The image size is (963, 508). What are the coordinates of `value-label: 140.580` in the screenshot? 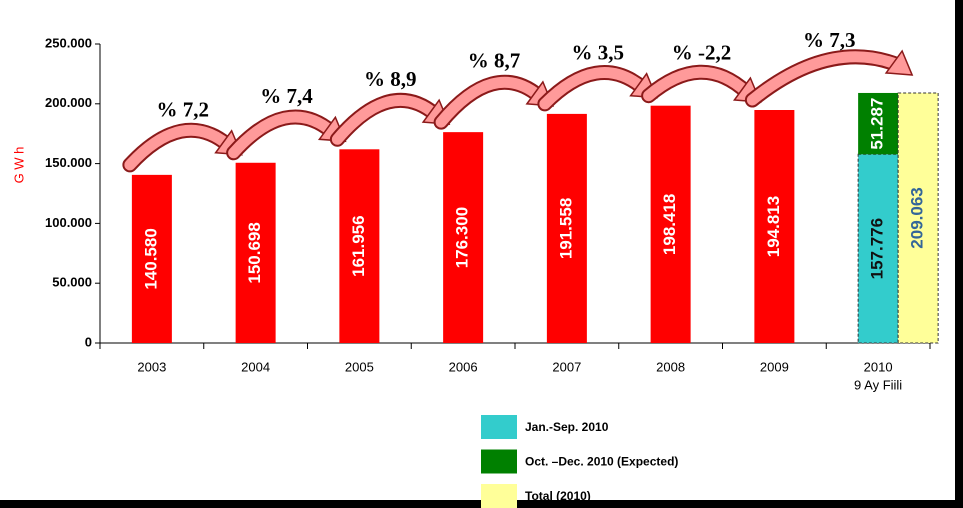 It's located at (150, 258).